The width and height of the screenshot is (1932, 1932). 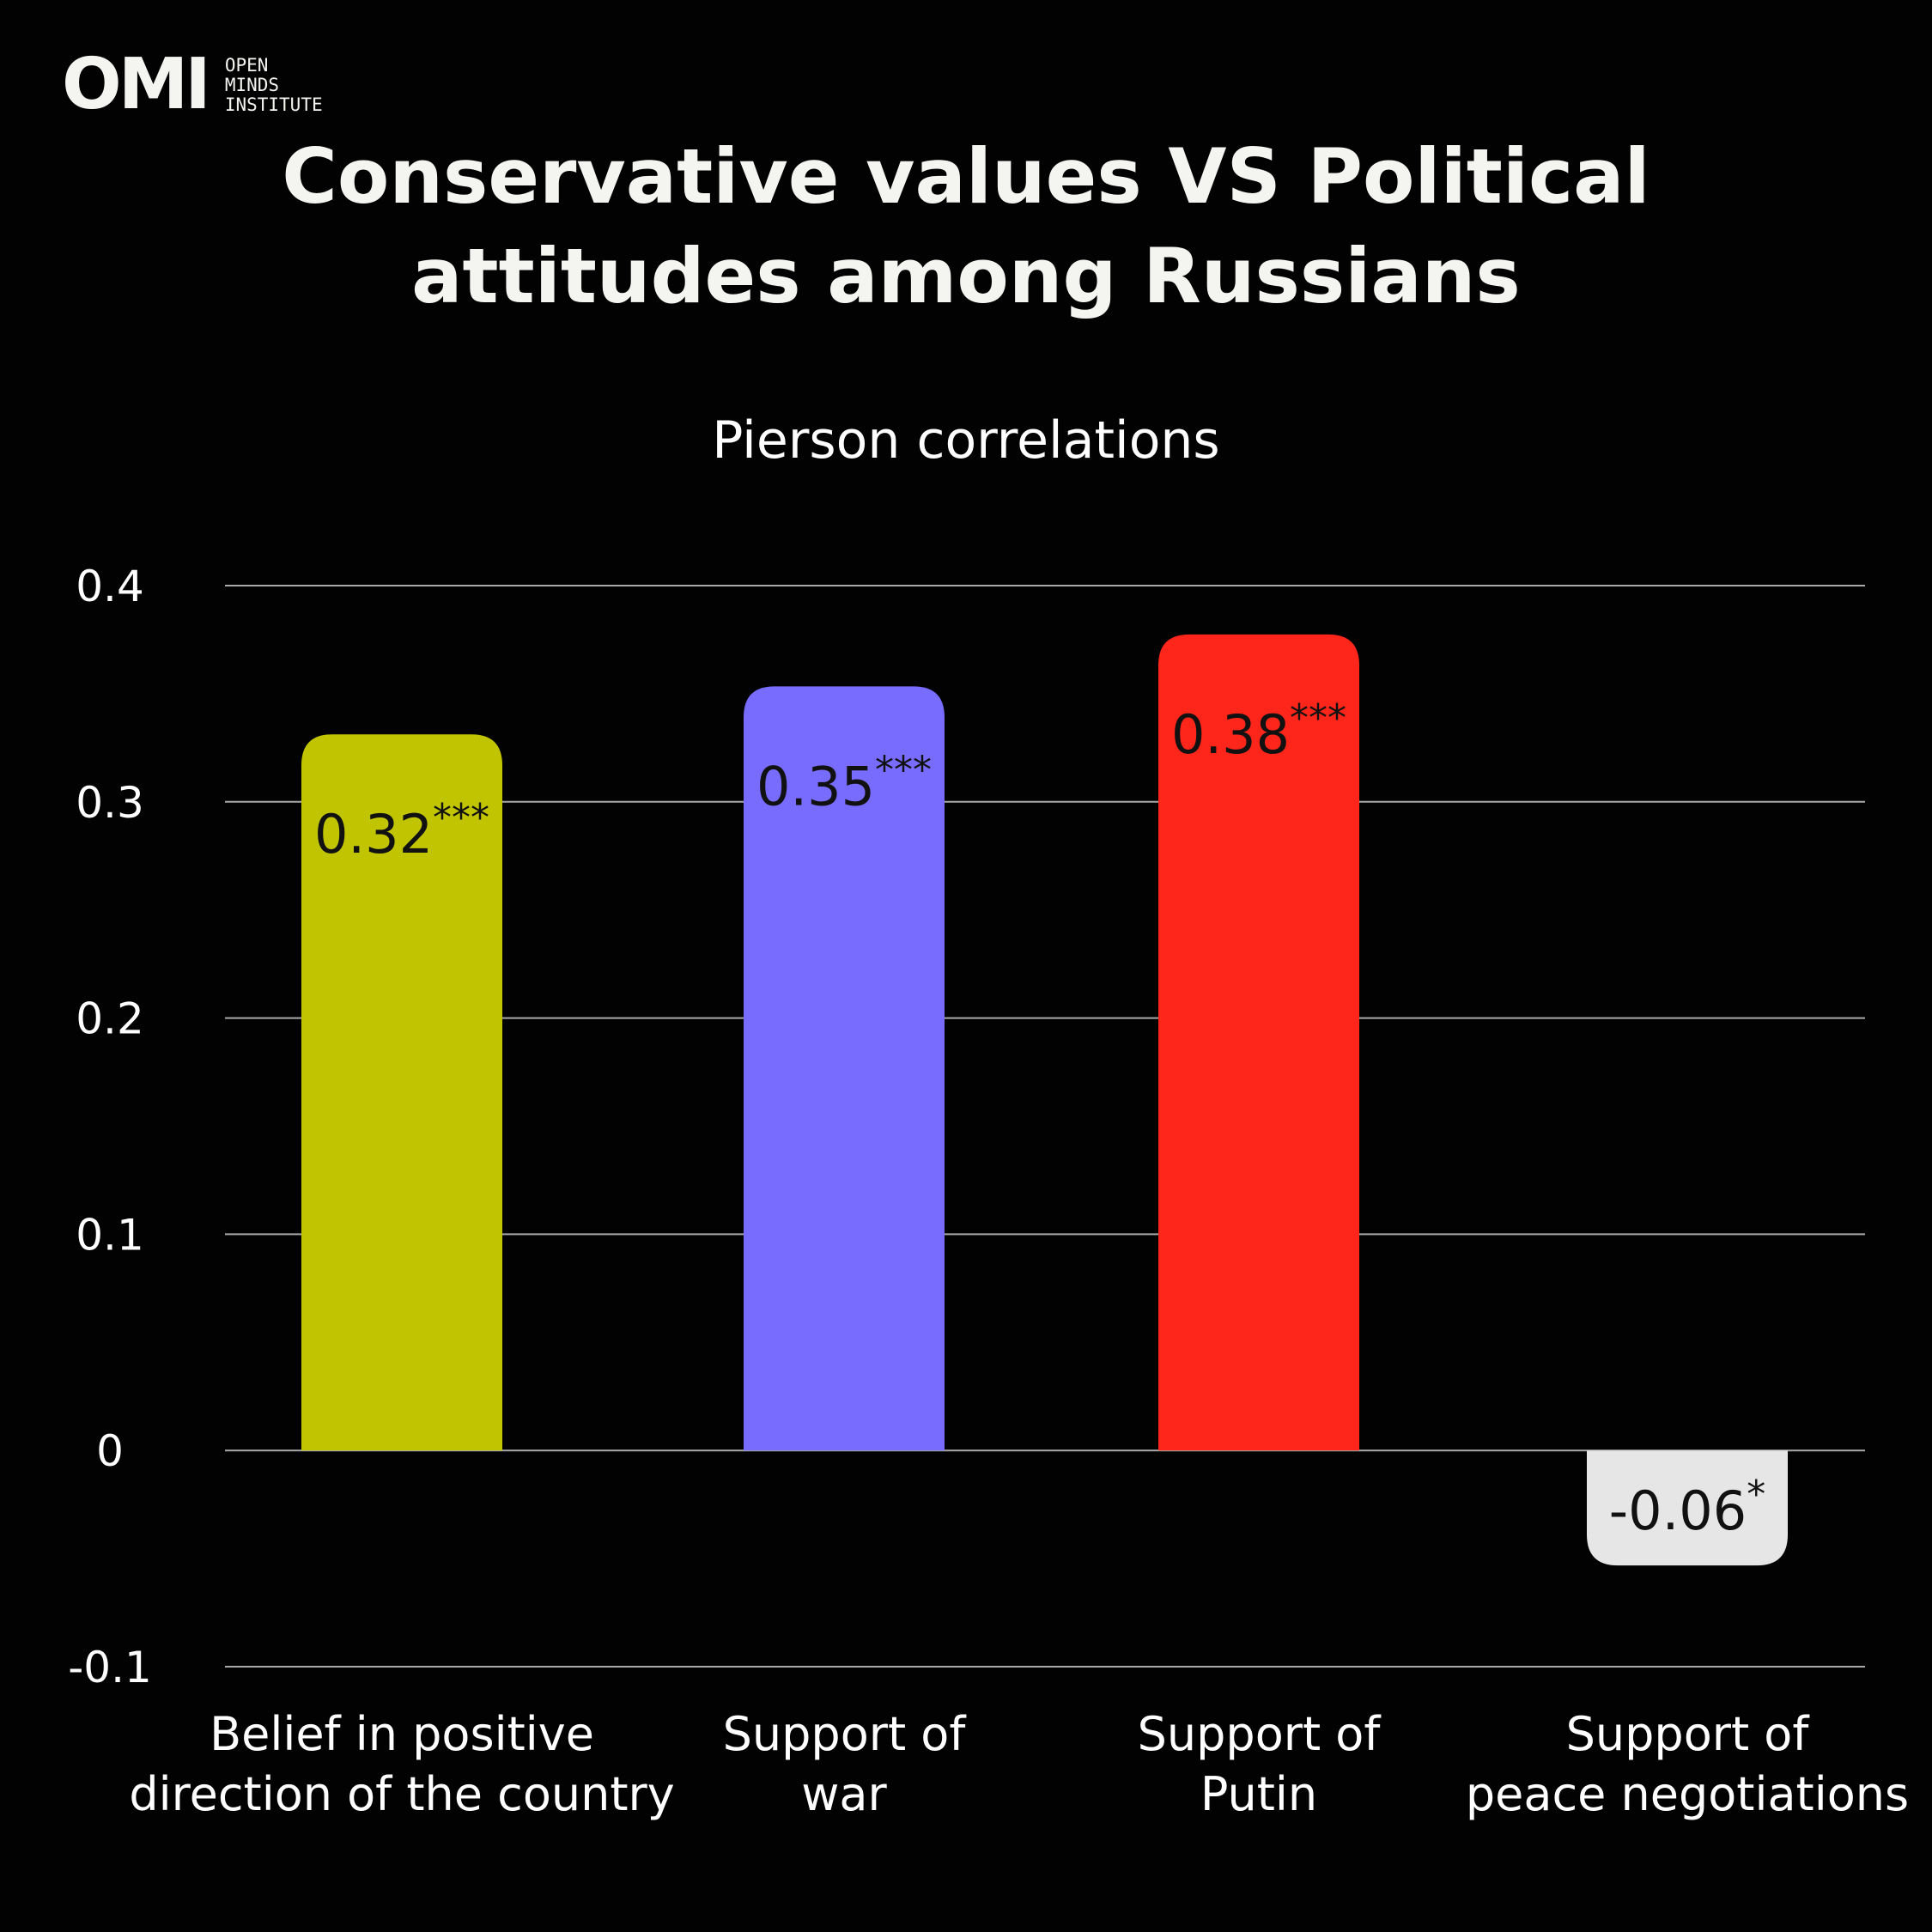 What do you see at coordinates (110, 1019) in the screenshot?
I see `y-tick-label: 0.2` at bounding box center [110, 1019].